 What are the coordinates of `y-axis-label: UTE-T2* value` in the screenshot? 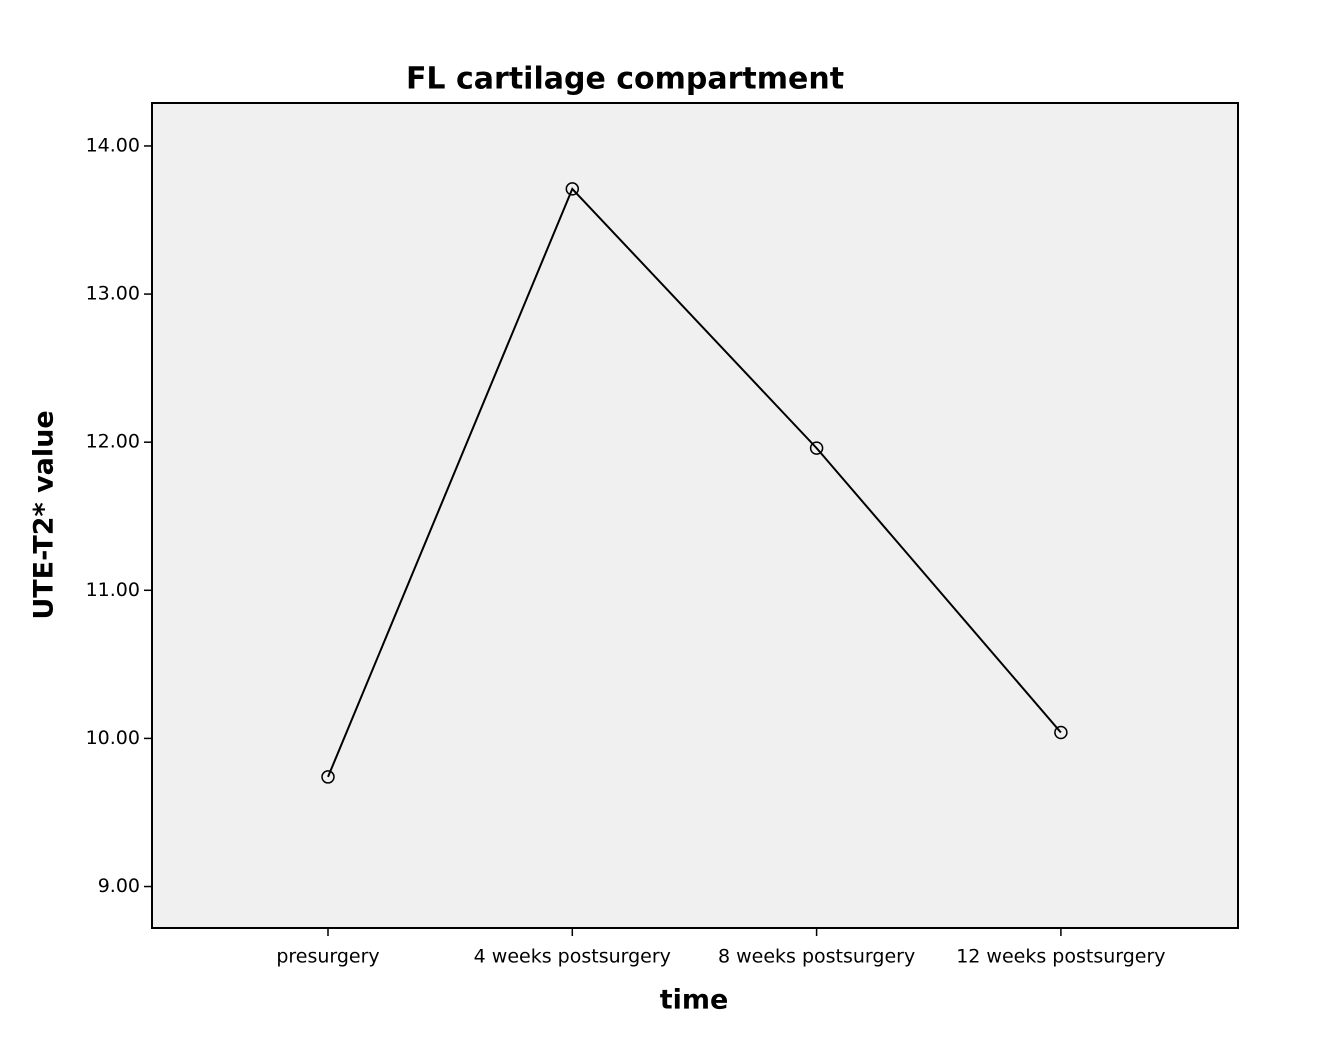 It's located at (44, 514).